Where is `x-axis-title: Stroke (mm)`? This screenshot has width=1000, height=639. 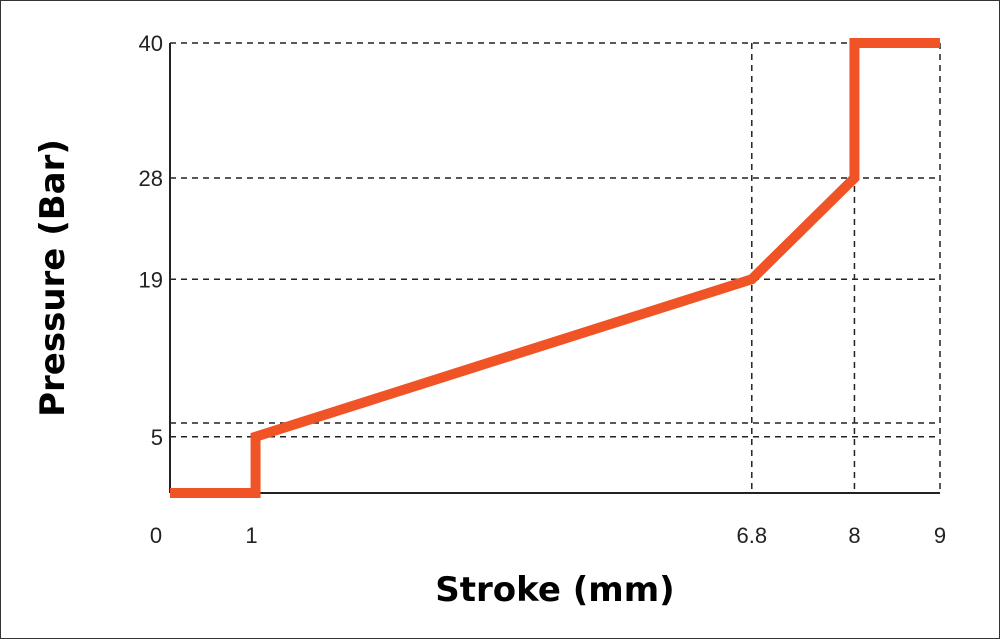 x-axis-title: Stroke (mm) is located at coordinates (554, 590).